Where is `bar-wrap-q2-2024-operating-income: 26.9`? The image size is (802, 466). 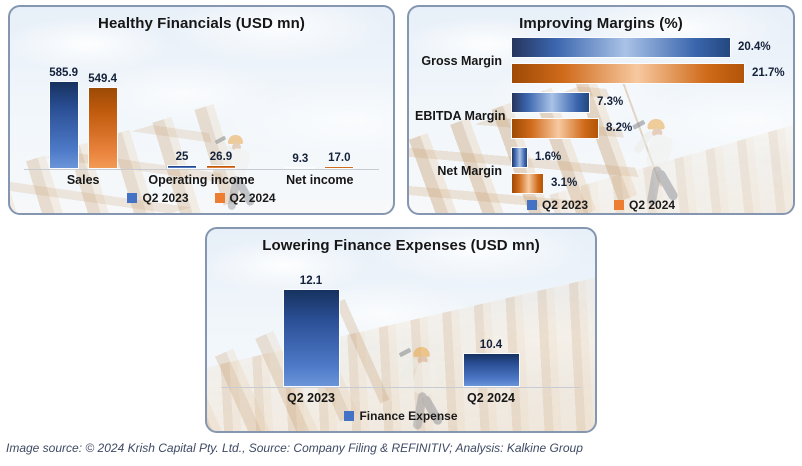 bar-wrap-q2-2024-operating-income: 26.9 is located at coordinates (220, 160).